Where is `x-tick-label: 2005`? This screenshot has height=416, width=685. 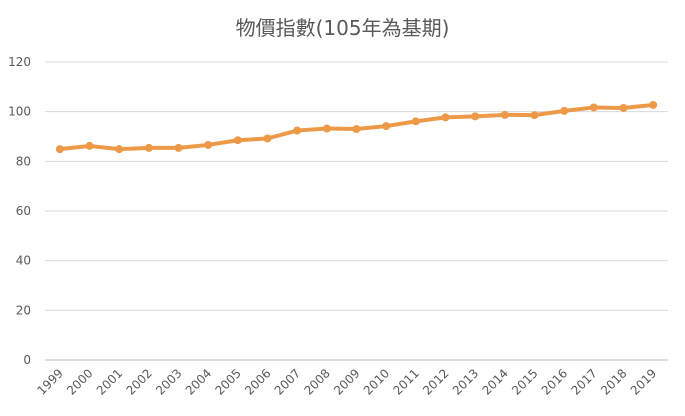 x-tick-label: 2005 is located at coordinates (227, 381).